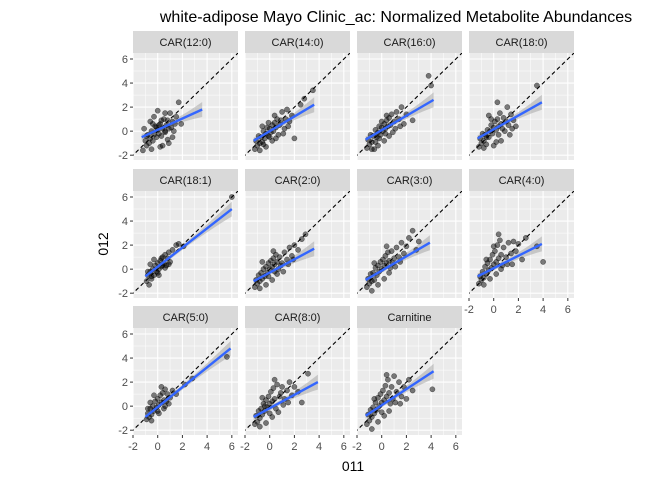 This screenshot has width=672, height=480. What do you see at coordinates (186, 43) in the screenshot?
I see `facet-strip-label: CAR(12:0)` at bounding box center [186, 43].